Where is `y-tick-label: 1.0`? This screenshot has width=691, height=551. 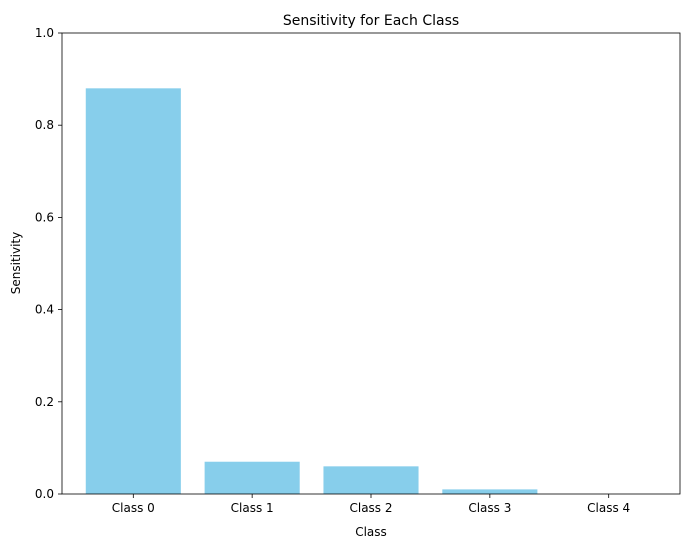
y-tick-label: 1.0 is located at coordinates (44, 33).